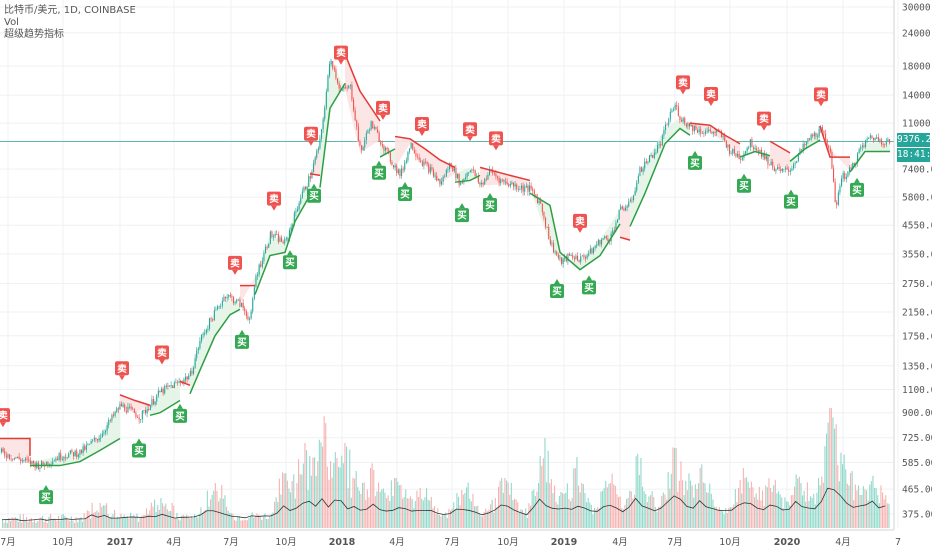 The height and width of the screenshot is (550, 932). I want to click on x-tick-label: 4月, so click(174, 542).